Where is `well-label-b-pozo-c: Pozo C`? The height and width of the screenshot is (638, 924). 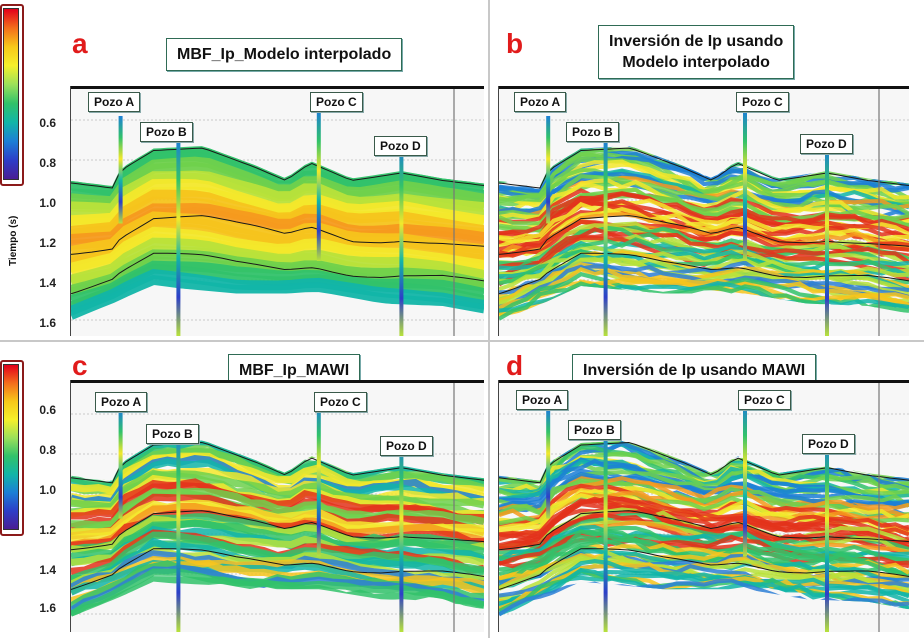 well-label-b-pozo-c: Pozo C is located at coordinates (762, 102).